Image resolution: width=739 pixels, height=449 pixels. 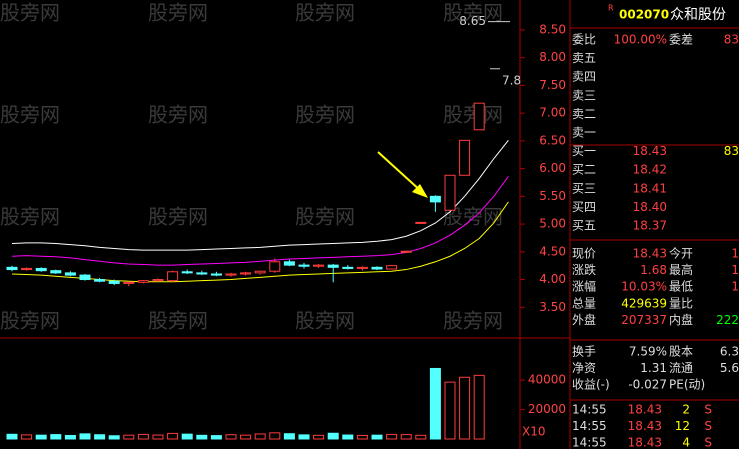 What do you see at coordinates (682, 426) in the screenshot?
I see `tick-trade: 12` at bounding box center [682, 426].